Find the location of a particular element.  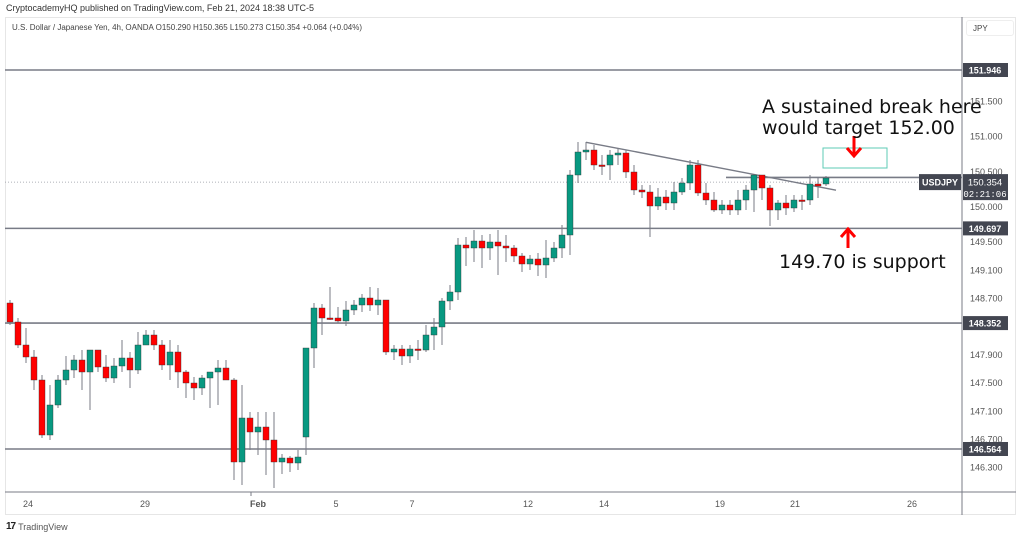

down-arrow-icon is located at coordinates (854, 147).